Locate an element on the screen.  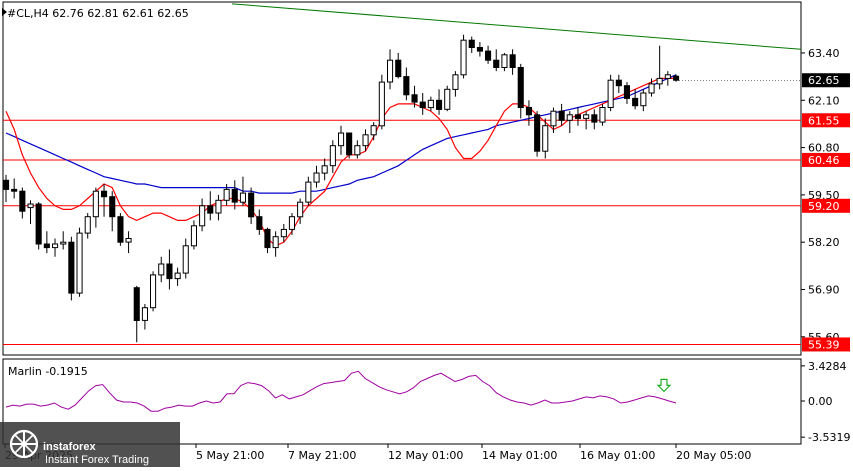
price-tick-label: 59.50 is located at coordinates (824, 195).